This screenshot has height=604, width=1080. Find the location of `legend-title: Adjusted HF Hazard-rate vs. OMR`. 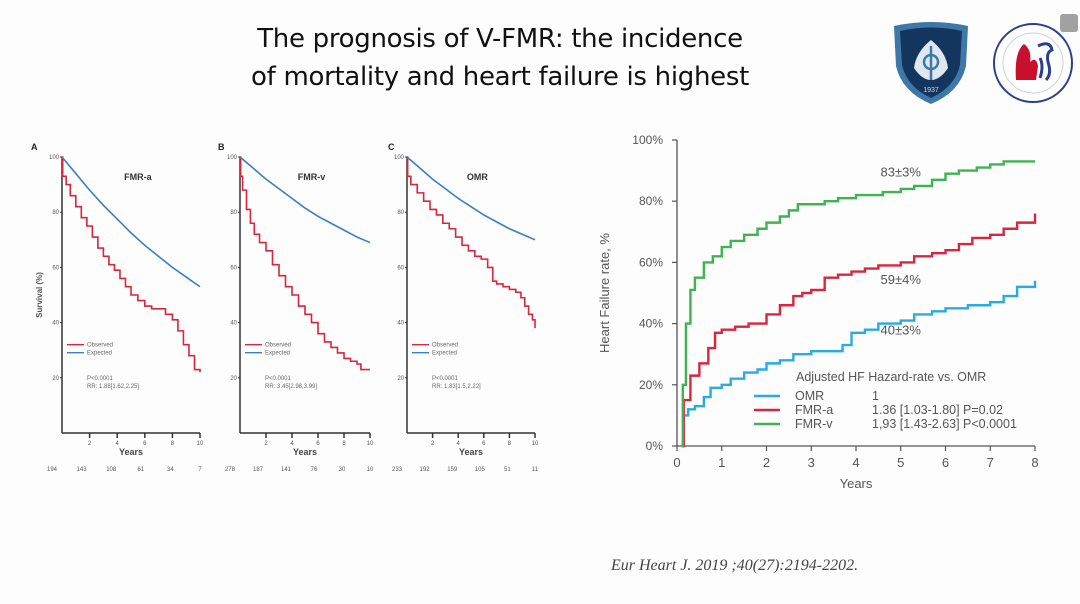

legend-title: Adjusted HF Hazard-rate vs. OMR is located at coordinates (891, 377).